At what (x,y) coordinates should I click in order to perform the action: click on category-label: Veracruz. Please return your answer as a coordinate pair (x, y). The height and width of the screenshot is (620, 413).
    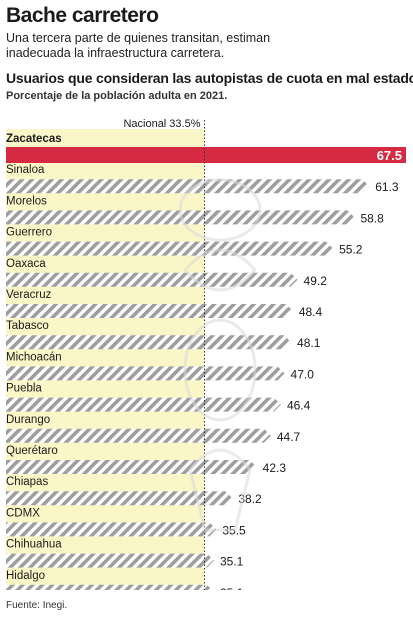
    Looking at the image, I should click on (29, 295).